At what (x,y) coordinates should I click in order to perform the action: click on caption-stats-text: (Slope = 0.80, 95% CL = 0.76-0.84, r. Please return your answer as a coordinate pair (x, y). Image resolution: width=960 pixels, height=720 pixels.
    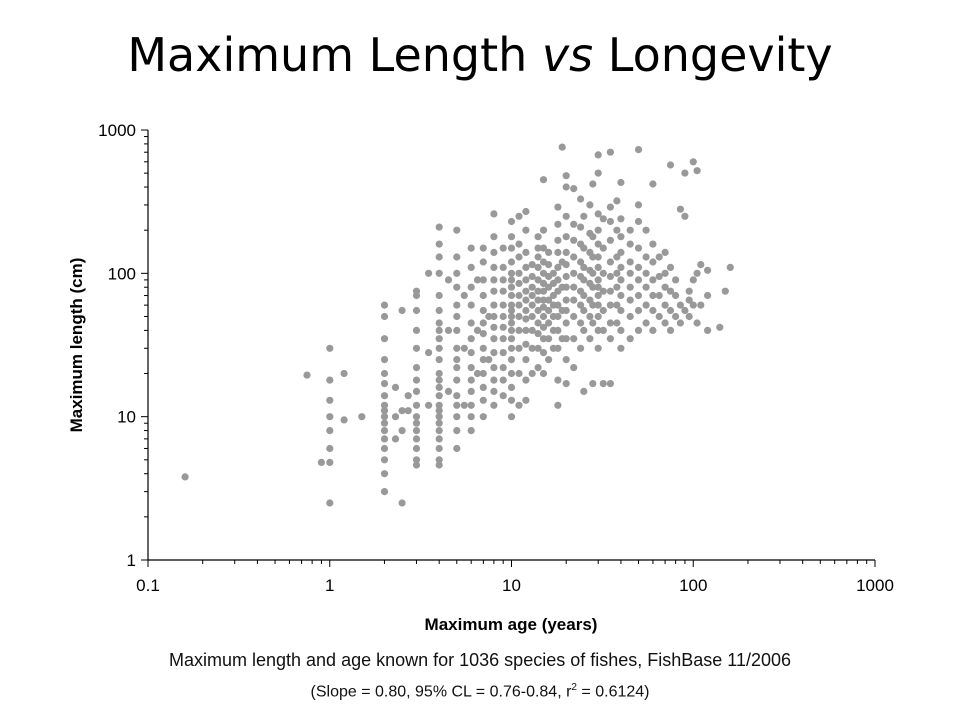
    Looking at the image, I should click on (441, 692).